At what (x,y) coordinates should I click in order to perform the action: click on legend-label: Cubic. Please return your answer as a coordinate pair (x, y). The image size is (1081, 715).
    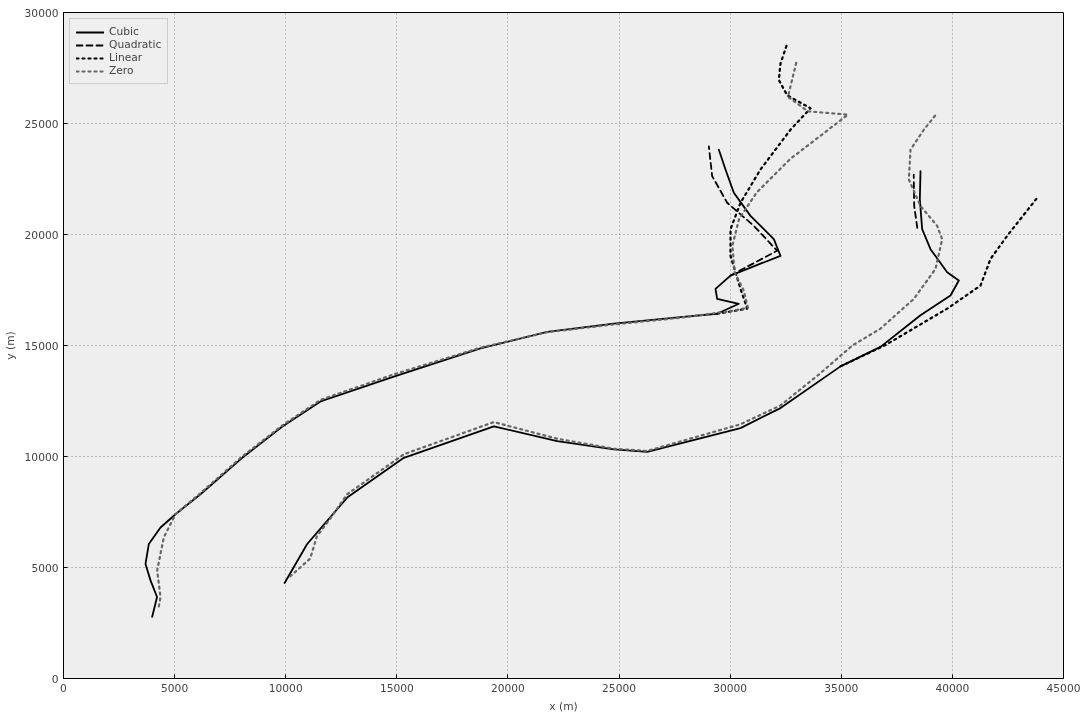
    Looking at the image, I should click on (124, 31).